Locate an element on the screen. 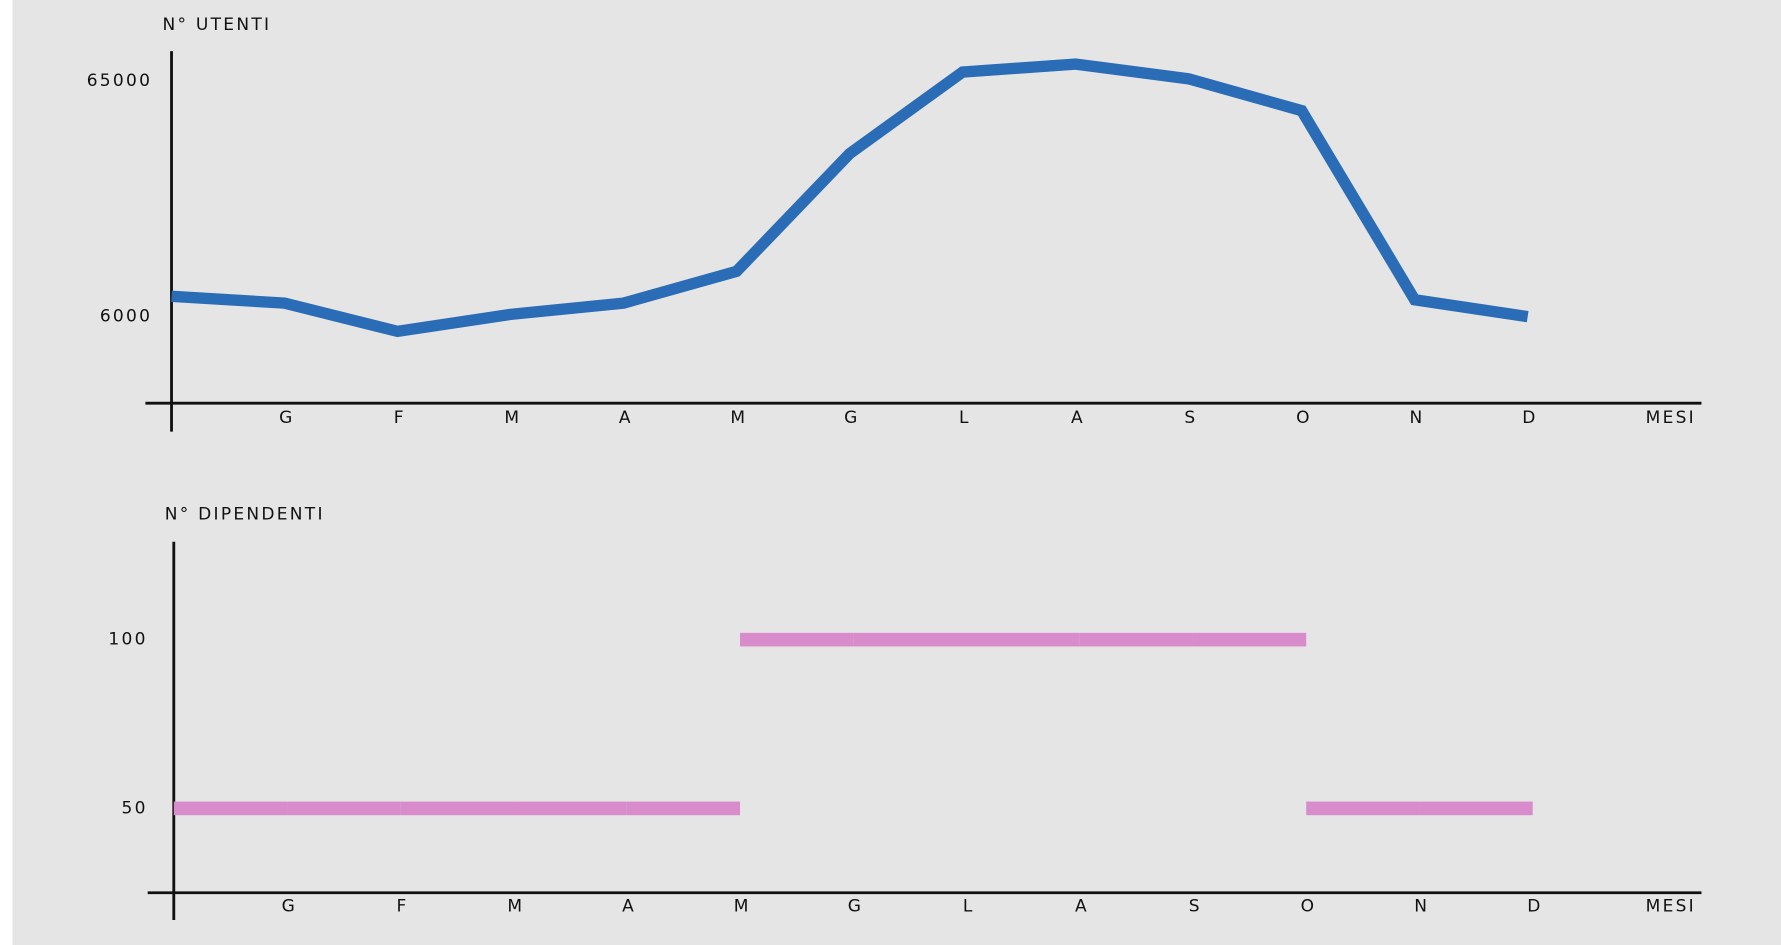 The width and height of the screenshot is (1781, 945). y-axis-title: N° DIPENDENTI is located at coordinates (245, 515).